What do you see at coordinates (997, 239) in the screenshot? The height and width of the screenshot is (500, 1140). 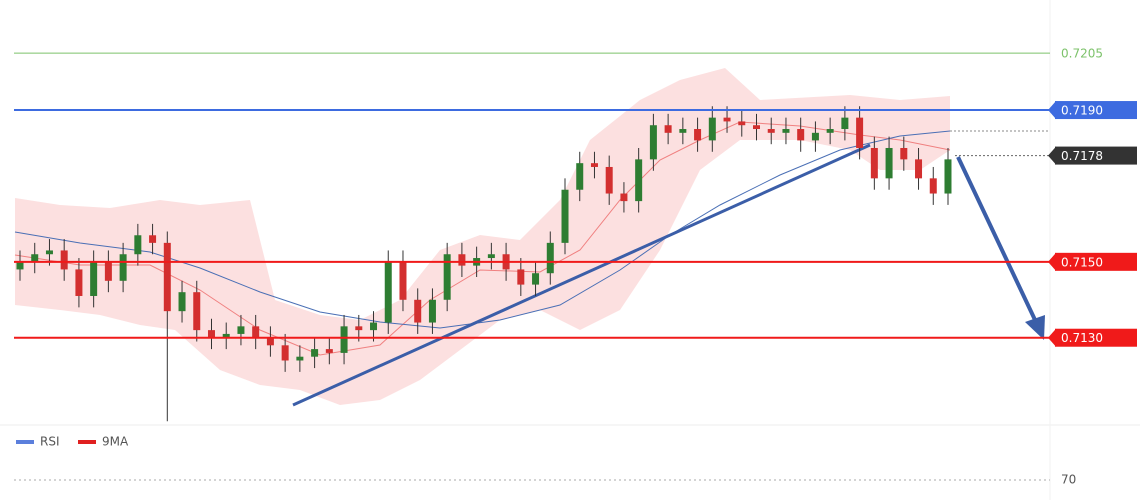 I see `forecast-arrow` at bounding box center [997, 239].